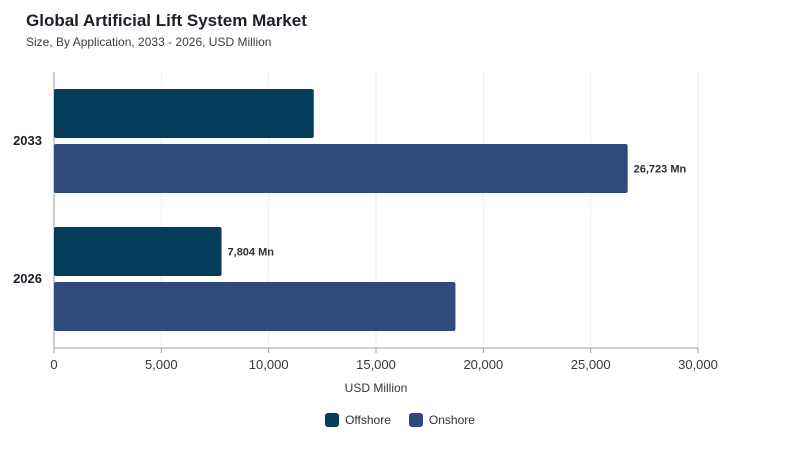  I want to click on x-tick-label: 5,000, so click(161, 364).